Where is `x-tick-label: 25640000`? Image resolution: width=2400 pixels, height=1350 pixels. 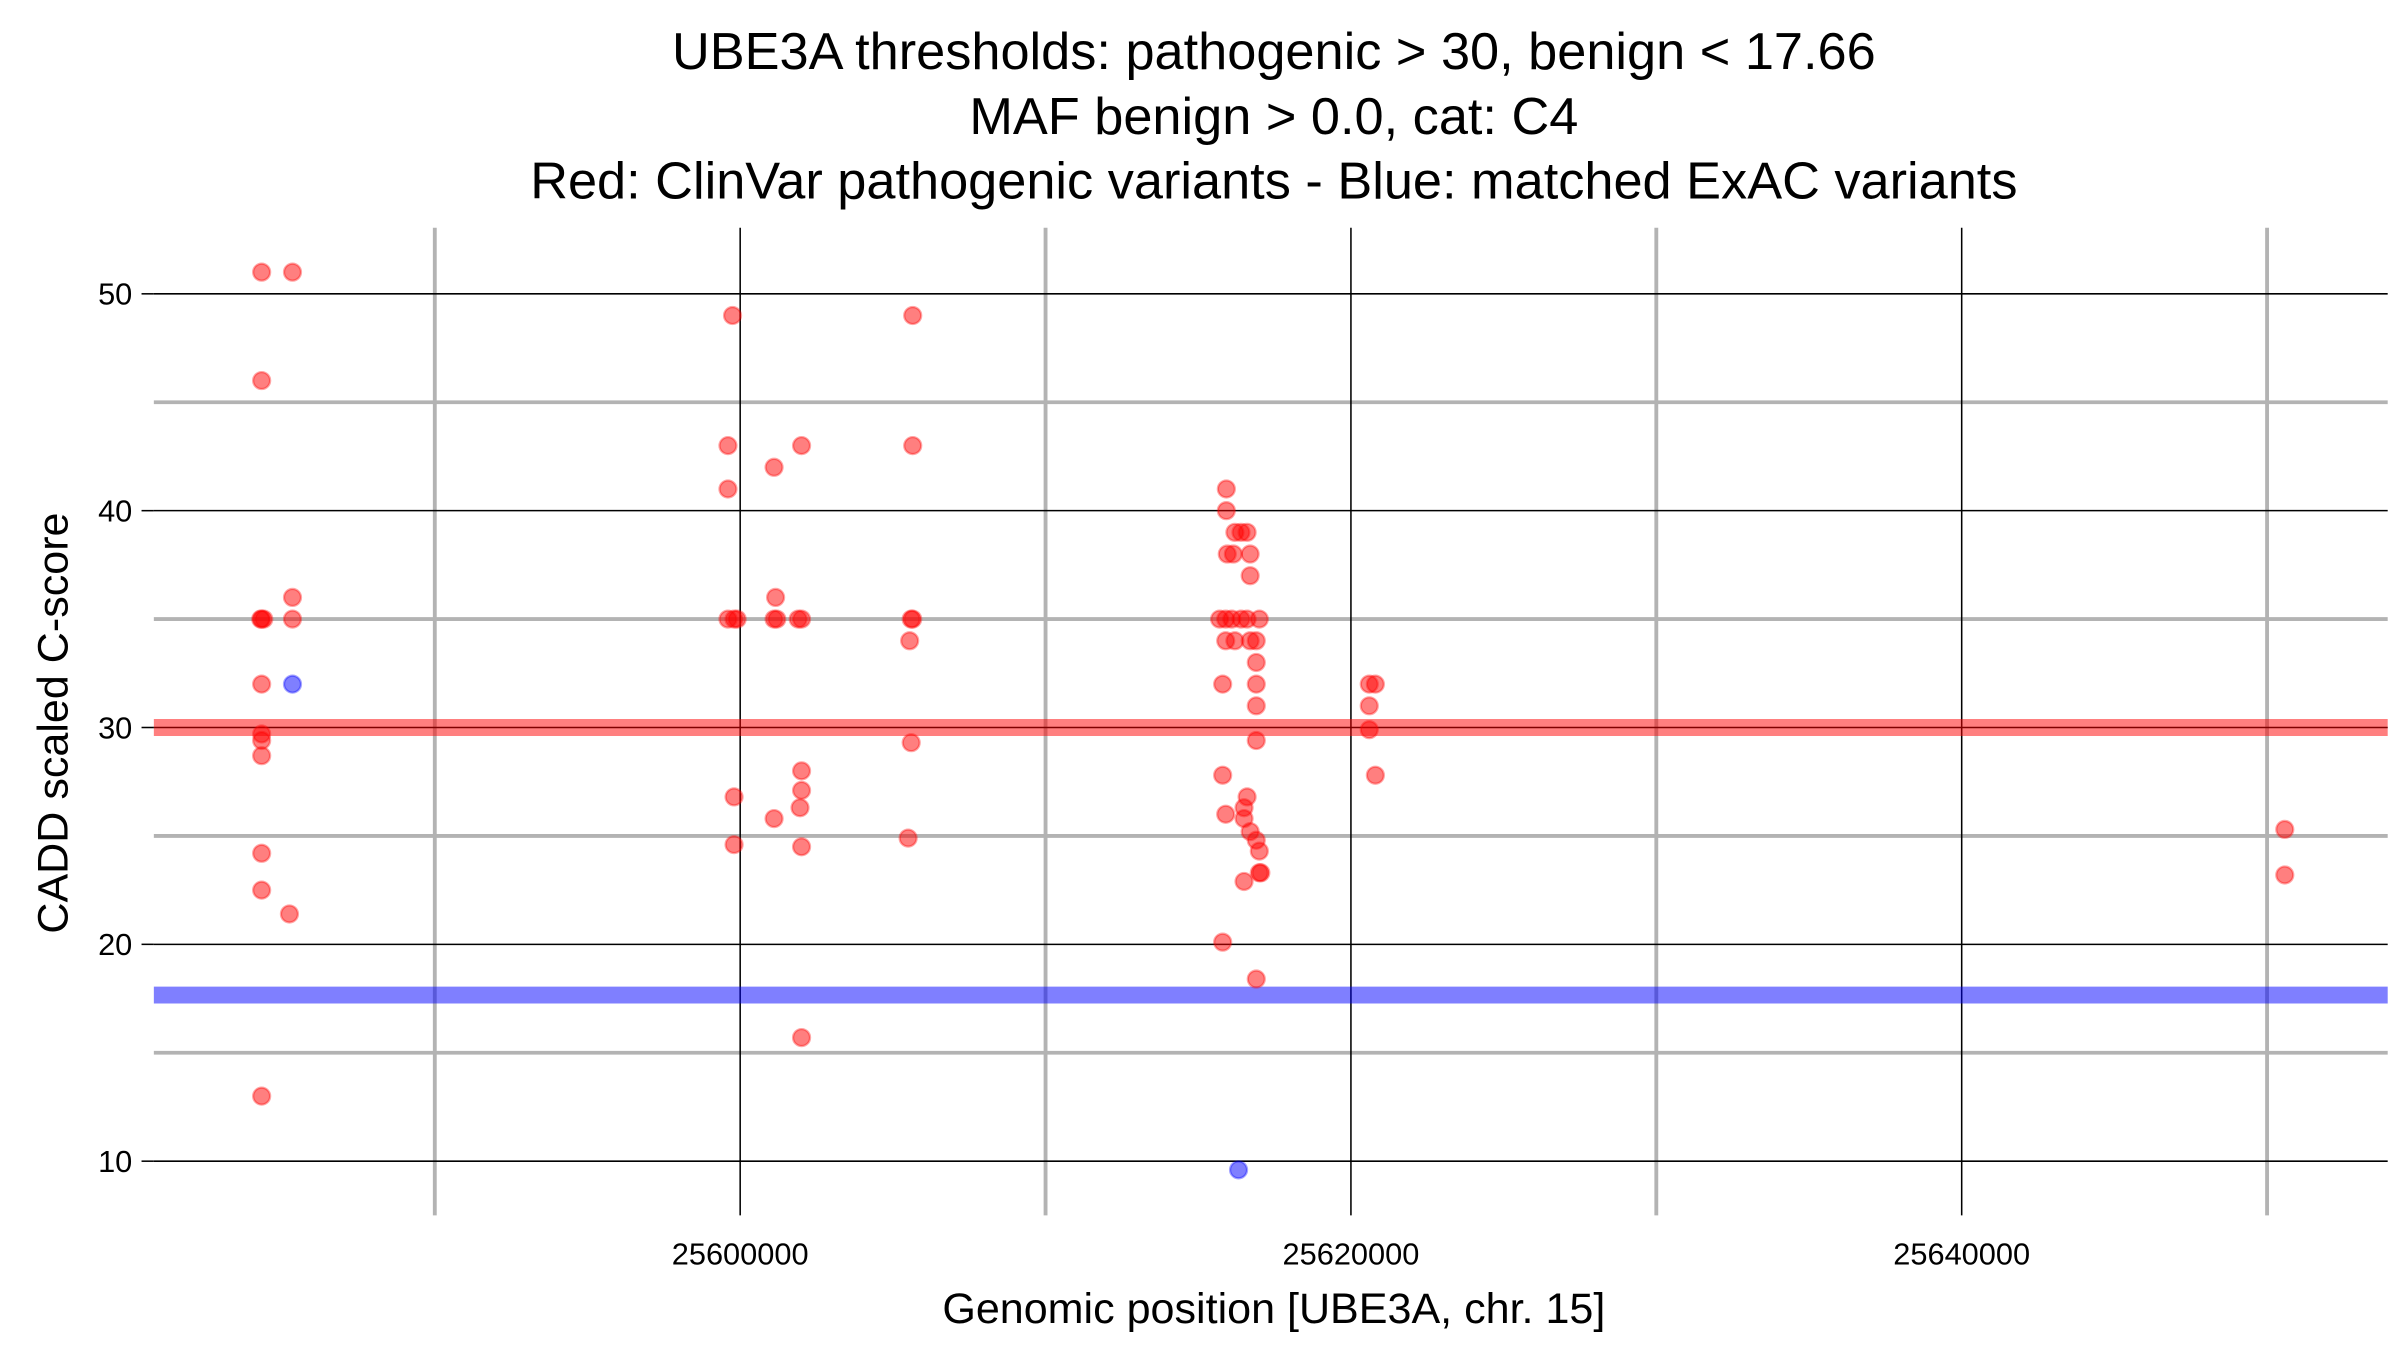 x-tick-label: 25640000 is located at coordinates (1961, 1254).